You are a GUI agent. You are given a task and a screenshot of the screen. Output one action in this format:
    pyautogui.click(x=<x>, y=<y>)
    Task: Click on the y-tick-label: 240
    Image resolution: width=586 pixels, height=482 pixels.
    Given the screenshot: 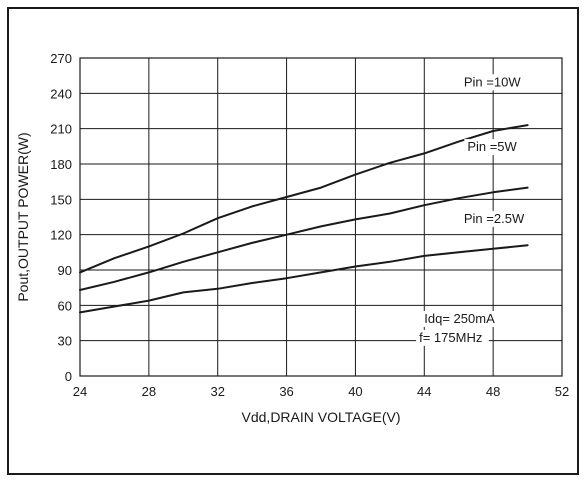 What is the action you would take?
    pyautogui.click(x=61, y=93)
    